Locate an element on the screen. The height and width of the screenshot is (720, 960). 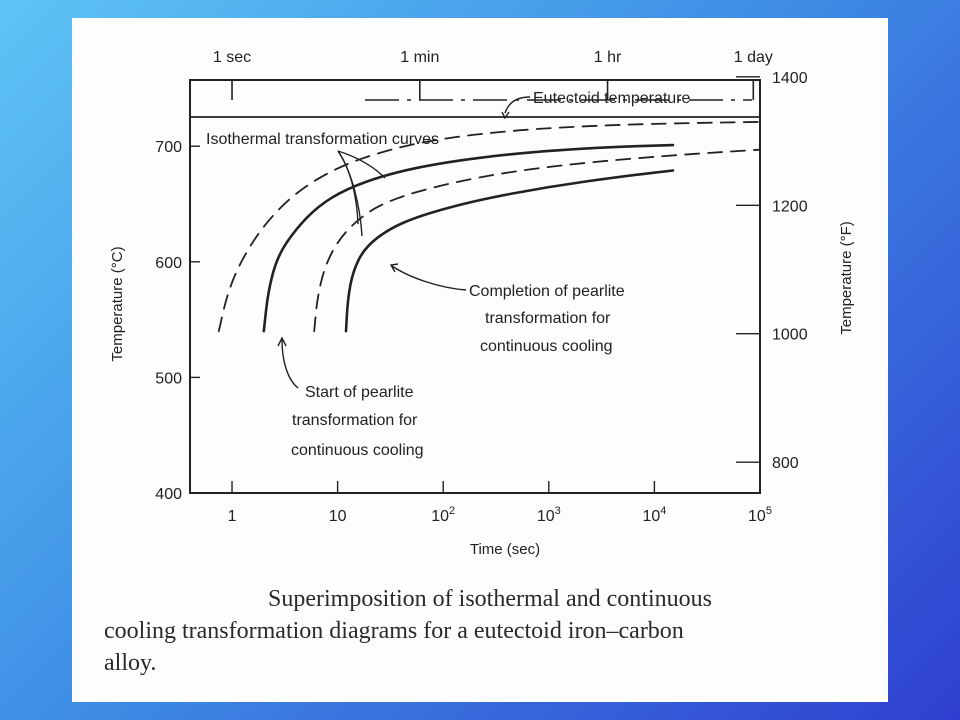
x-tick-label-2: 10² is located at coordinates (443, 515).